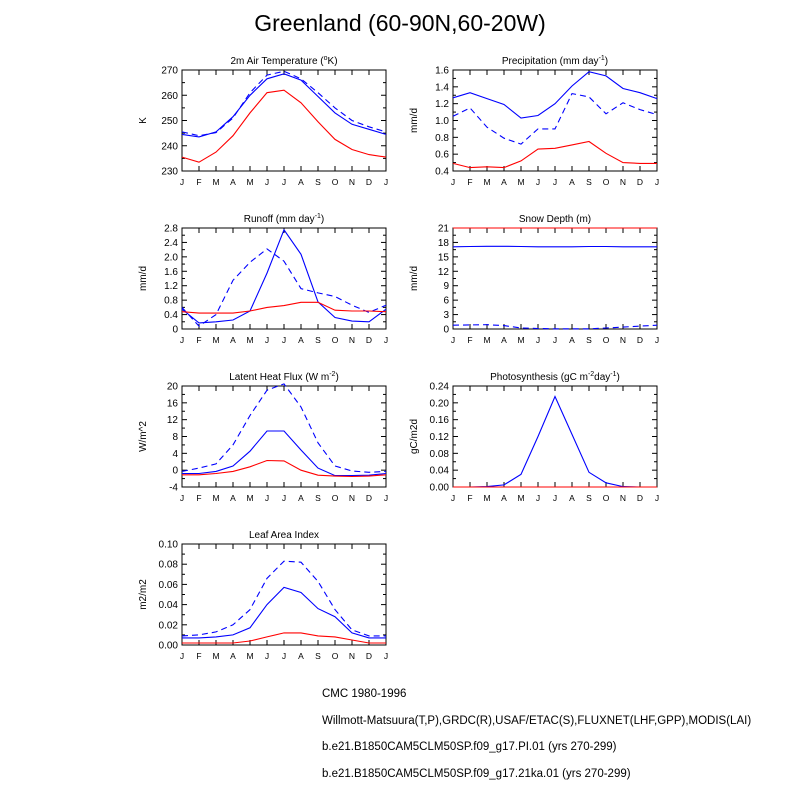 This screenshot has height=800, width=800. I want to click on y-tick-label: 0.6, so click(442, 155).